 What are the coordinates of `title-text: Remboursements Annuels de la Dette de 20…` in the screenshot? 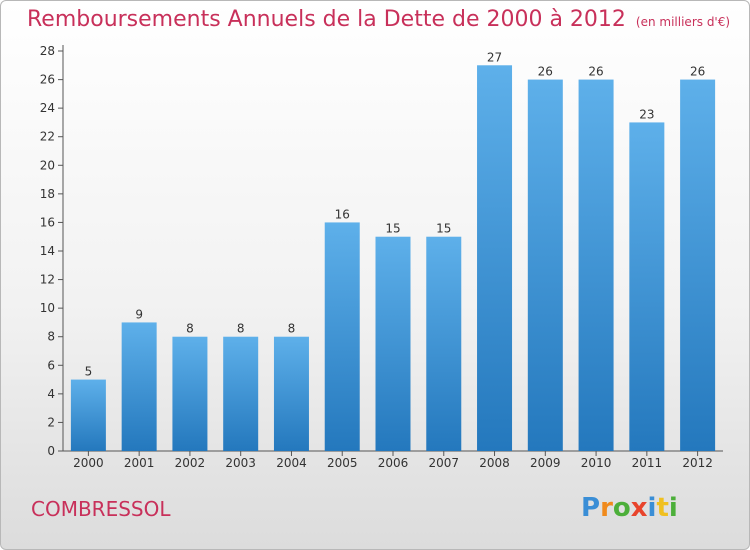 It's located at (326, 19).